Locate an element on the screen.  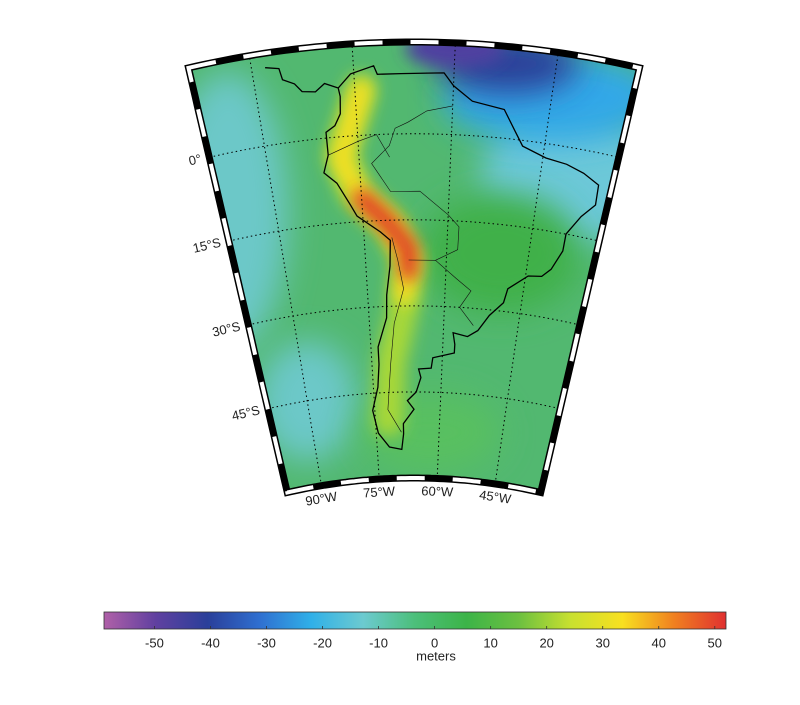
meridian-label: 45°W is located at coordinates (495, 497).